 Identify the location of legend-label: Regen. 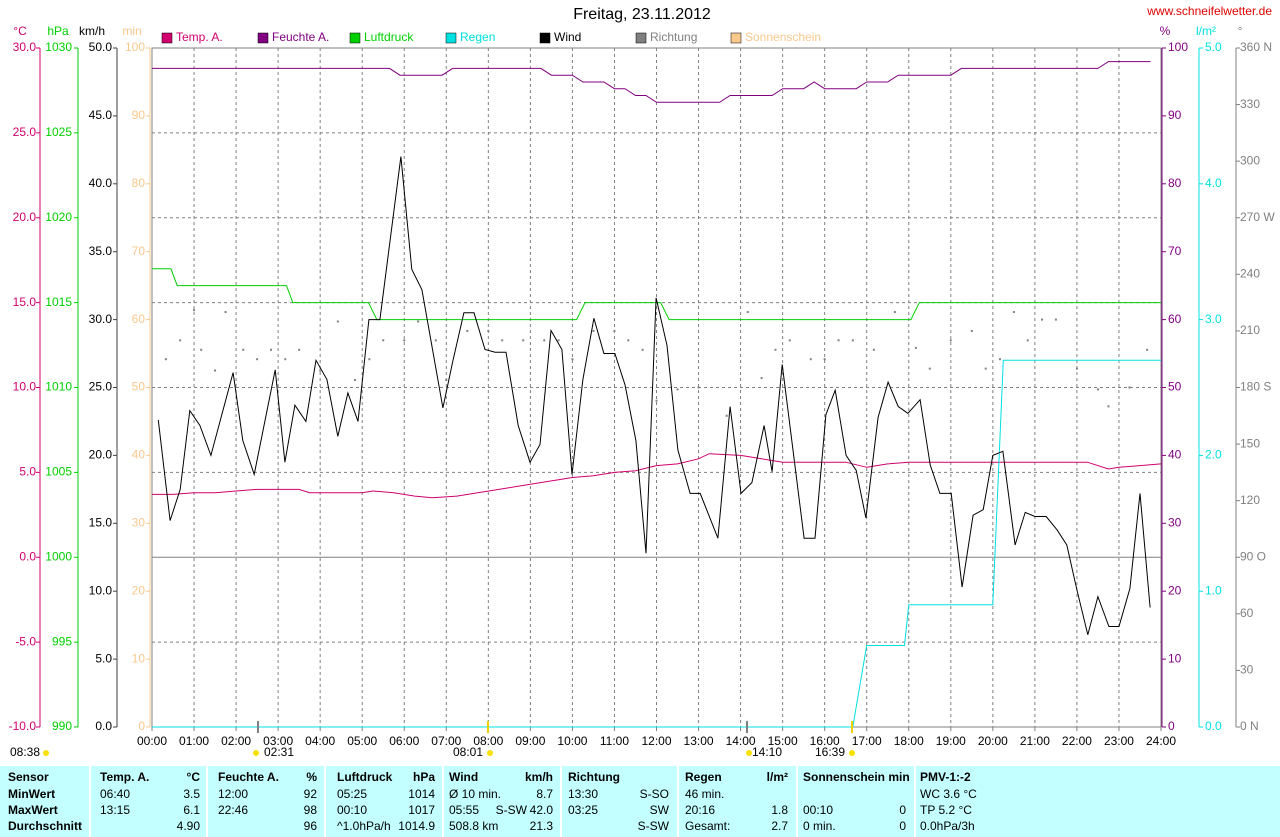
(477, 37).